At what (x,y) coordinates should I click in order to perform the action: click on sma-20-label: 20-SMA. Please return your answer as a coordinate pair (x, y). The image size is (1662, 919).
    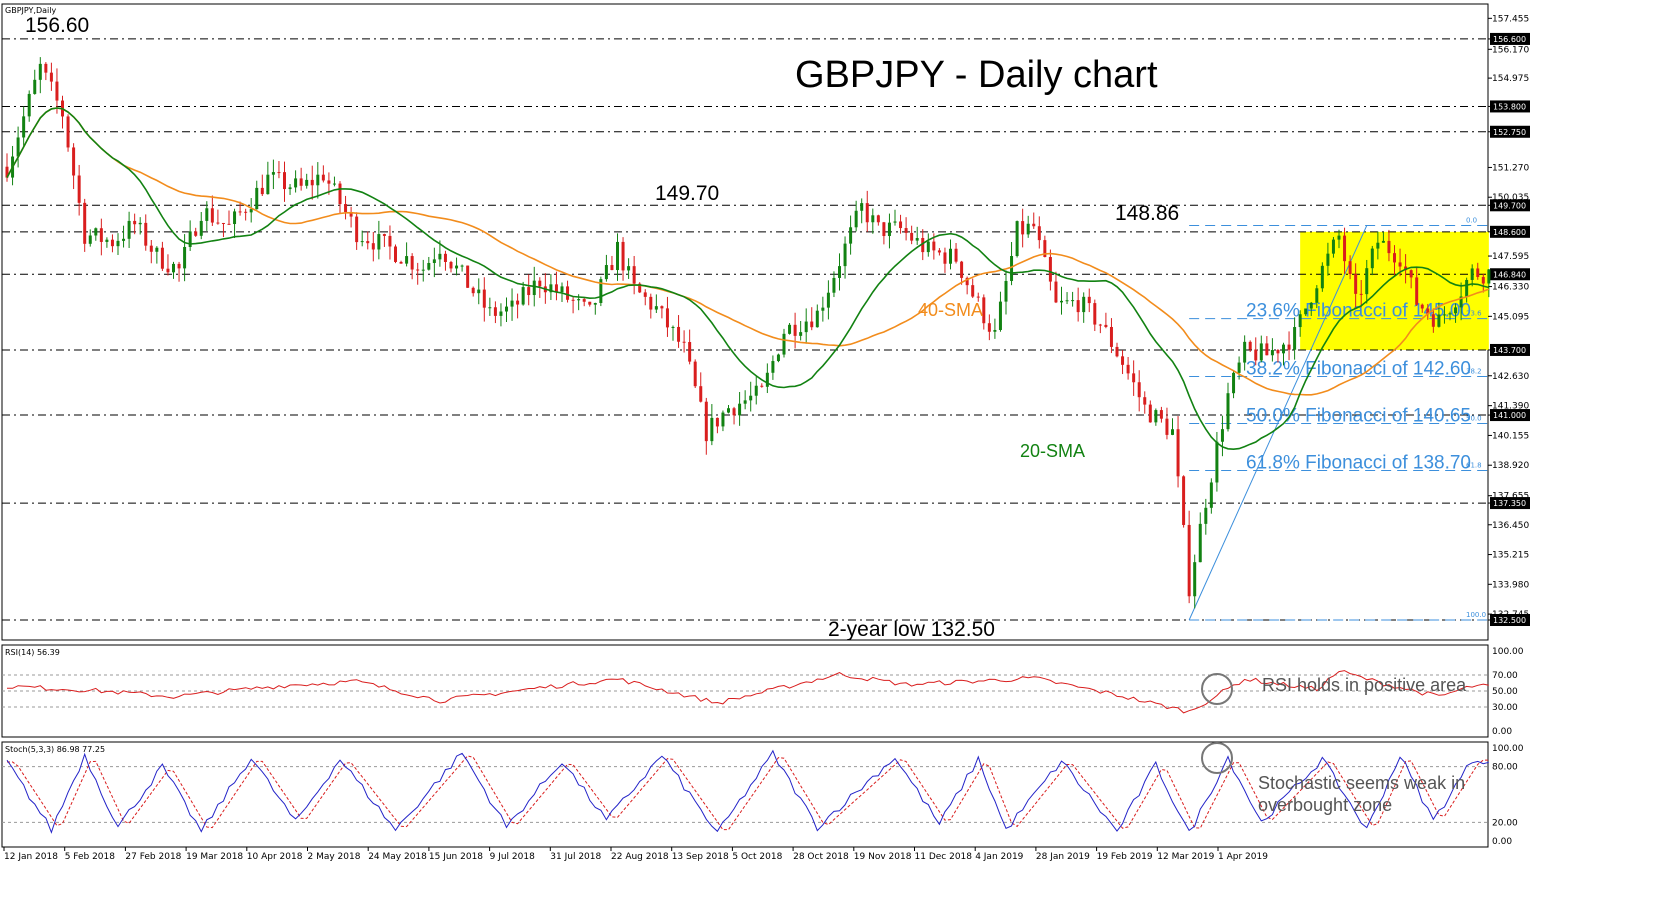
    Looking at the image, I should click on (1052, 451).